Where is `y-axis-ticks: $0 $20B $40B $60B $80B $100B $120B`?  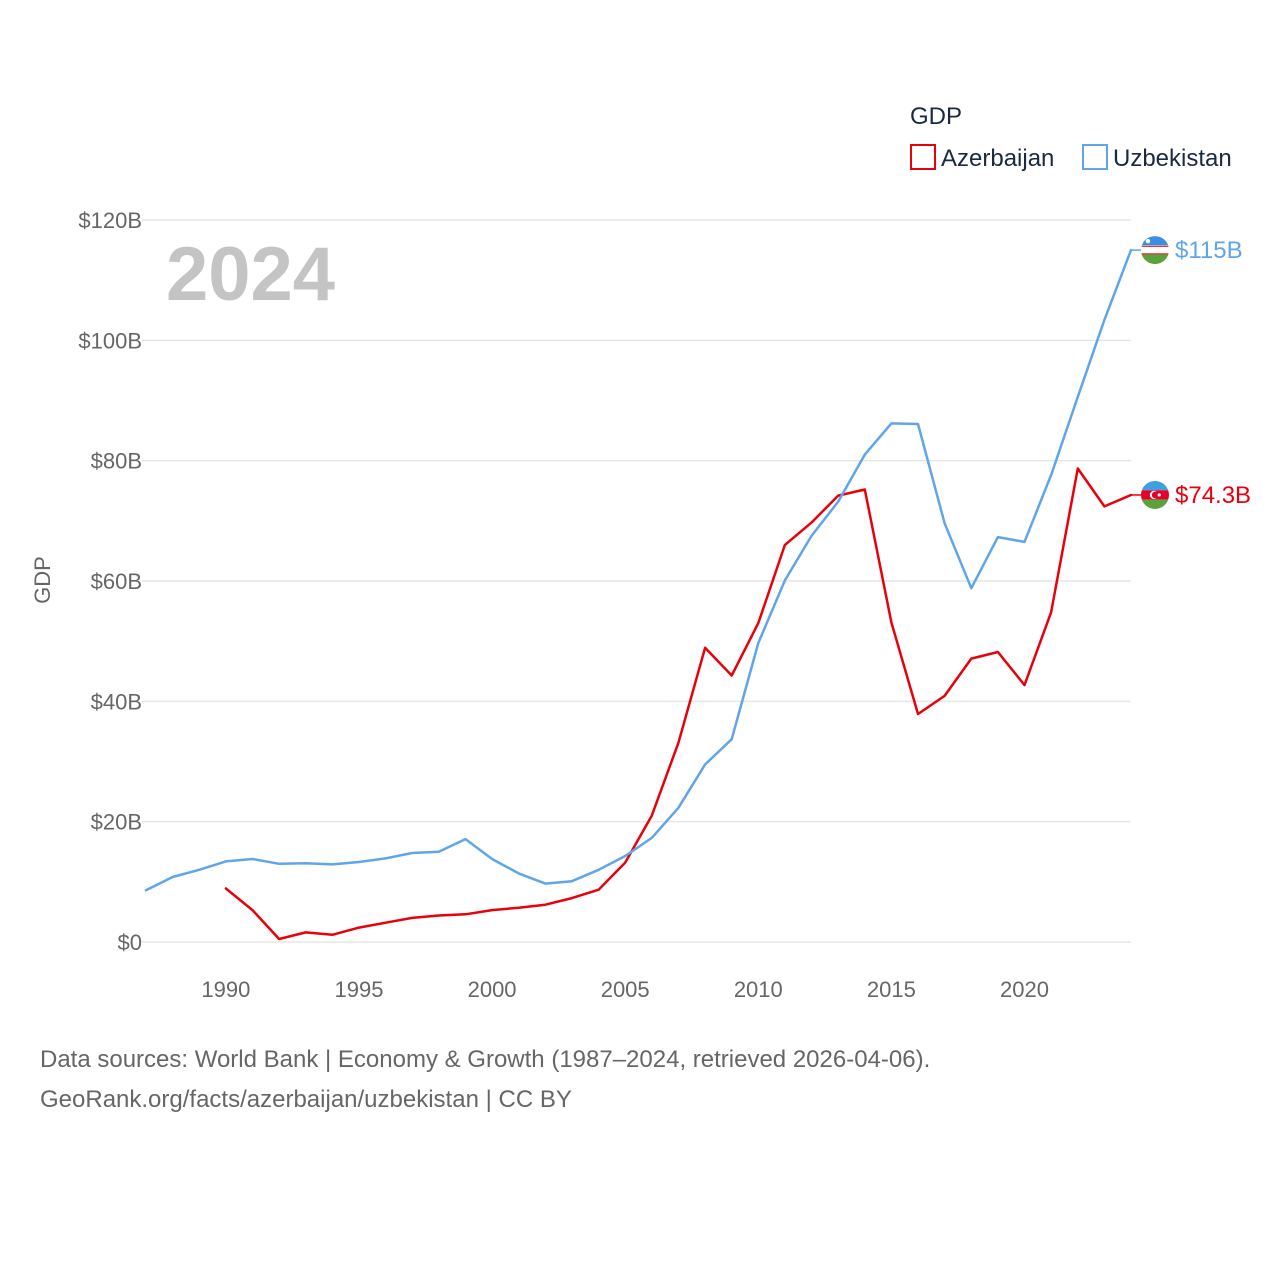 y-axis-ticks: $0 $20B $40B $60B $80B $100B $120B is located at coordinates (110, 581).